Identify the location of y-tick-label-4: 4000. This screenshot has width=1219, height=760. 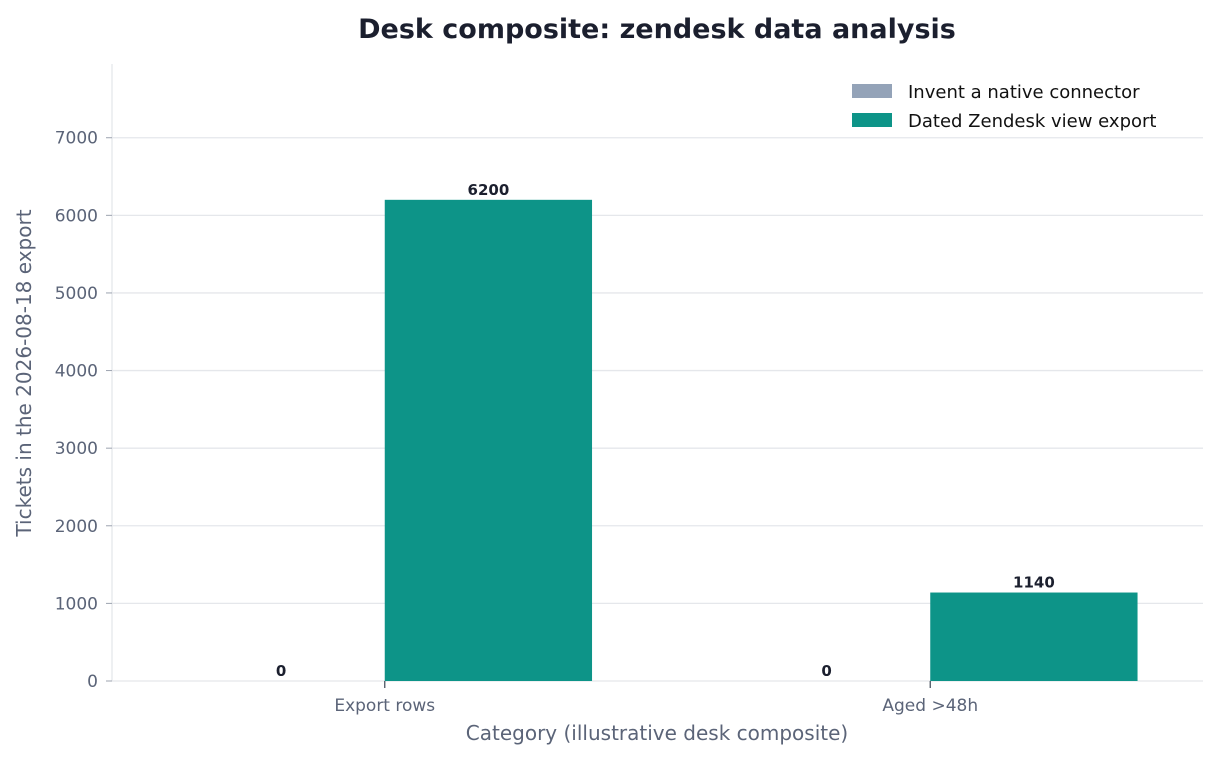
(76, 372).